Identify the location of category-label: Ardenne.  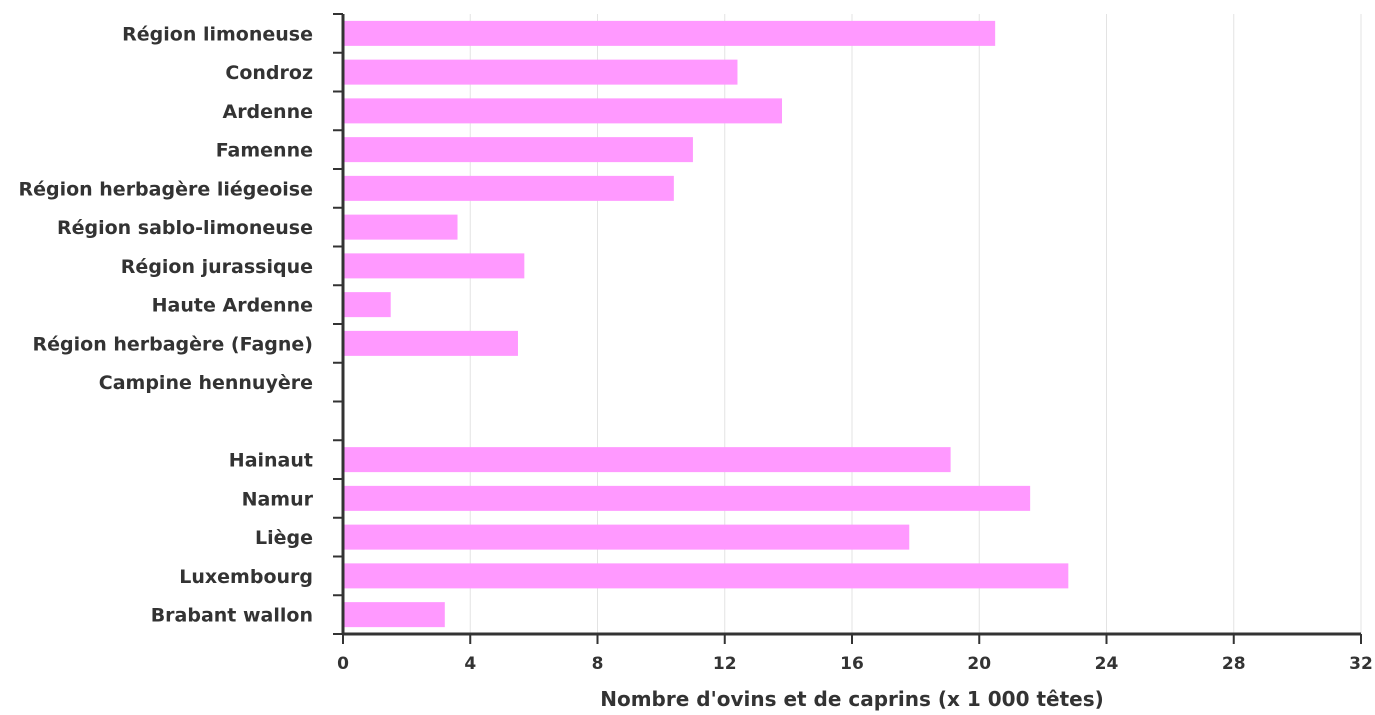
(267, 112).